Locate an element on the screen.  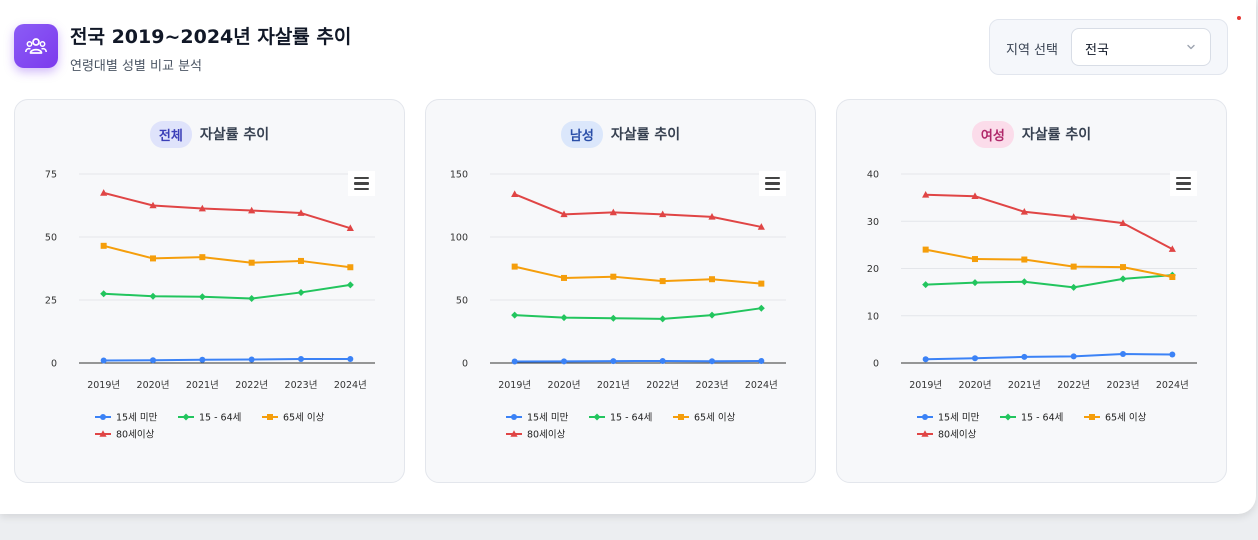
pill-total: 전체 is located at coordinates (170, 134).